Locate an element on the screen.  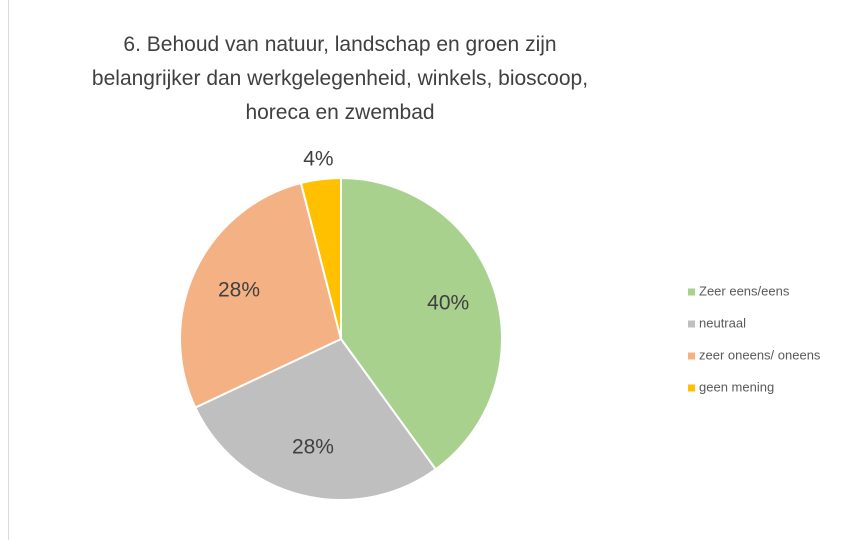
legend-label: zeer oneens/ oneens is located at coordinates (760, 354).